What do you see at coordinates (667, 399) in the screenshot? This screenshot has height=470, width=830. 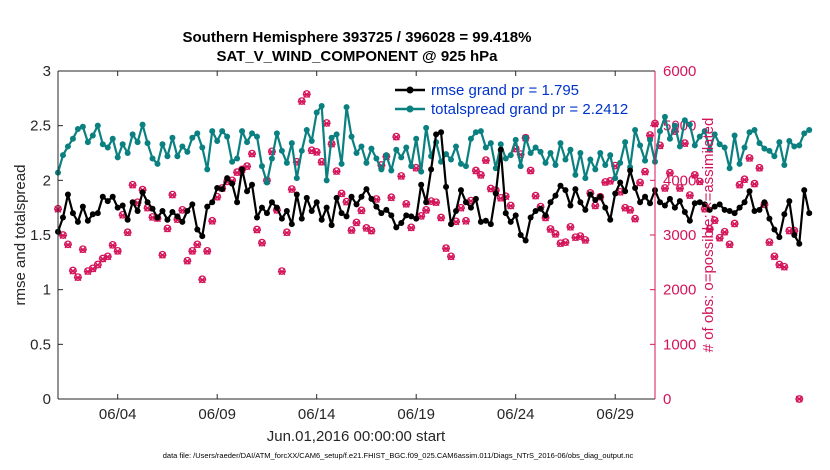 I see `y-tick-right-label: 0` at bounding box center [667, 399].